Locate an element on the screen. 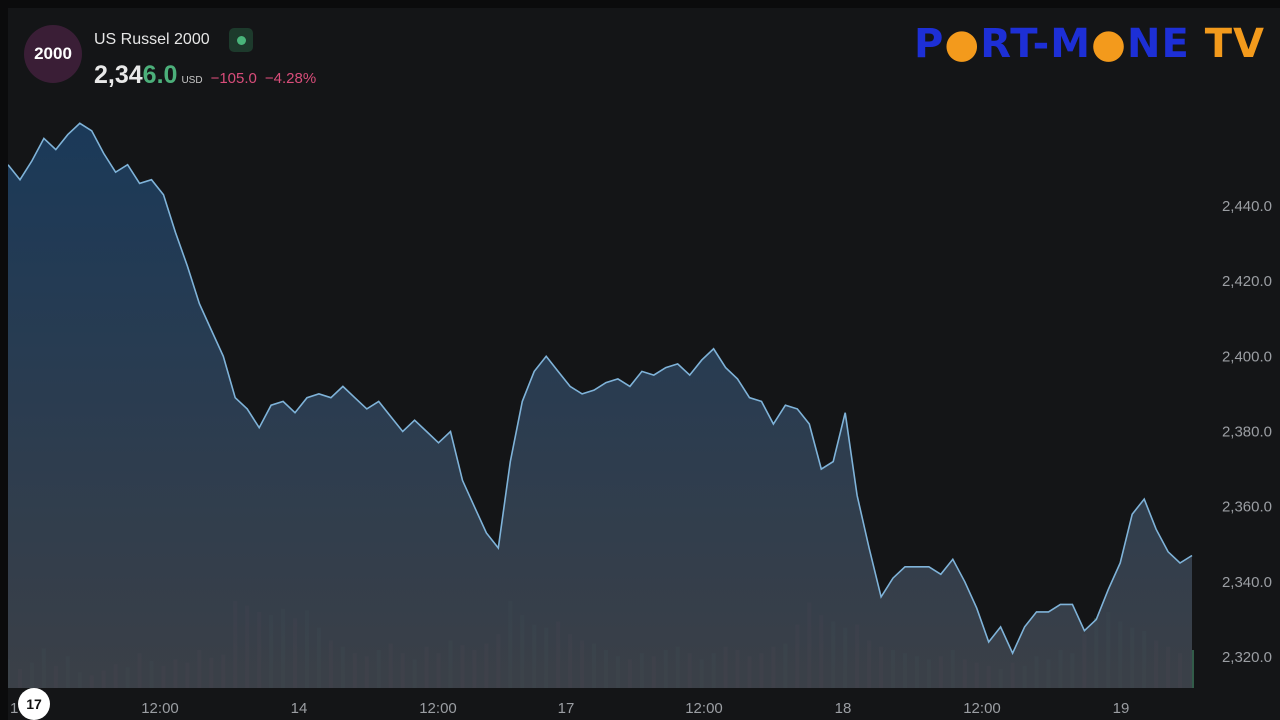 This screenshot has width=1280, height=720. portmone-tv-logo: P●RT-M●NE TV is located at coordinates (1089, 44).